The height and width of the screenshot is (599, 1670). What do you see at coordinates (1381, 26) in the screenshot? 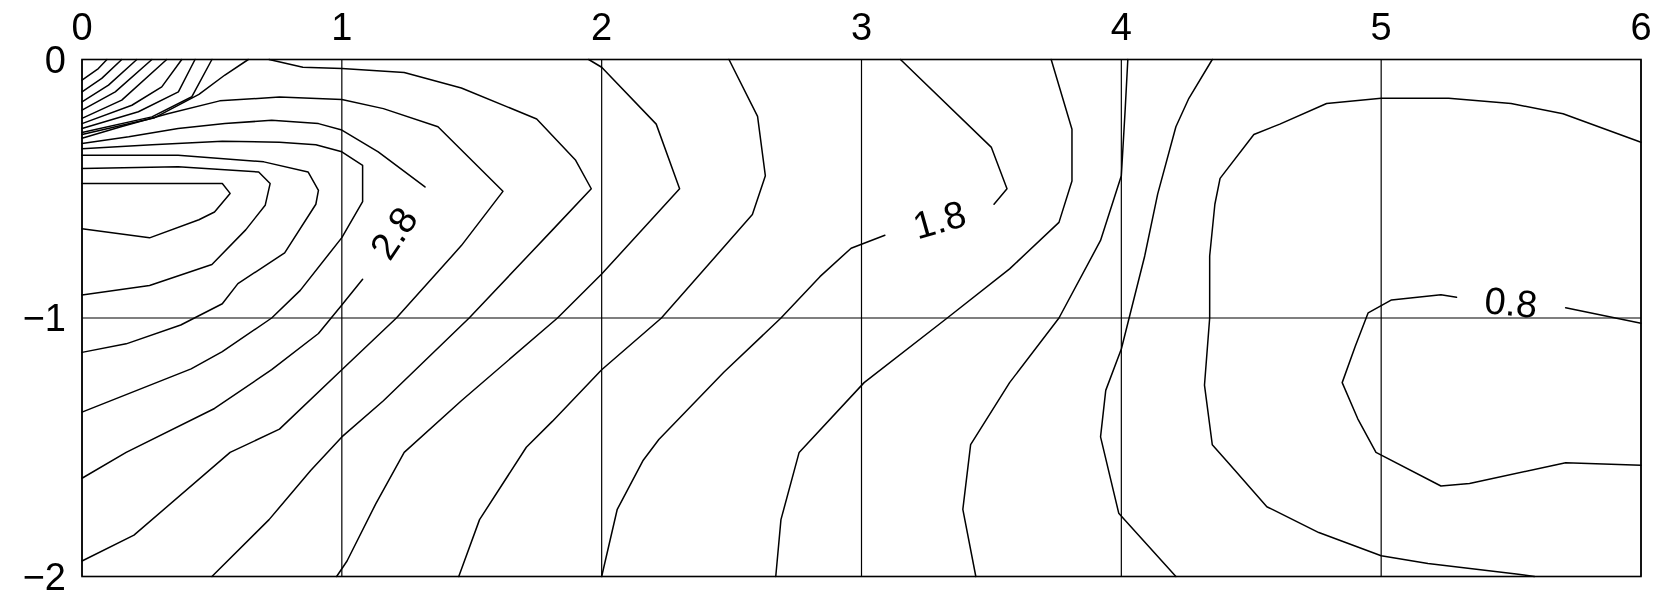
I see `x-tick-label: 5` at bounding box center [1381, 26].